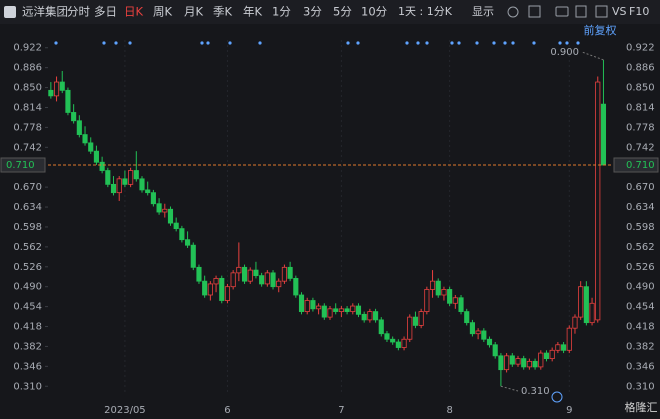  I want to click on tab: 日K, so click(133, 12).